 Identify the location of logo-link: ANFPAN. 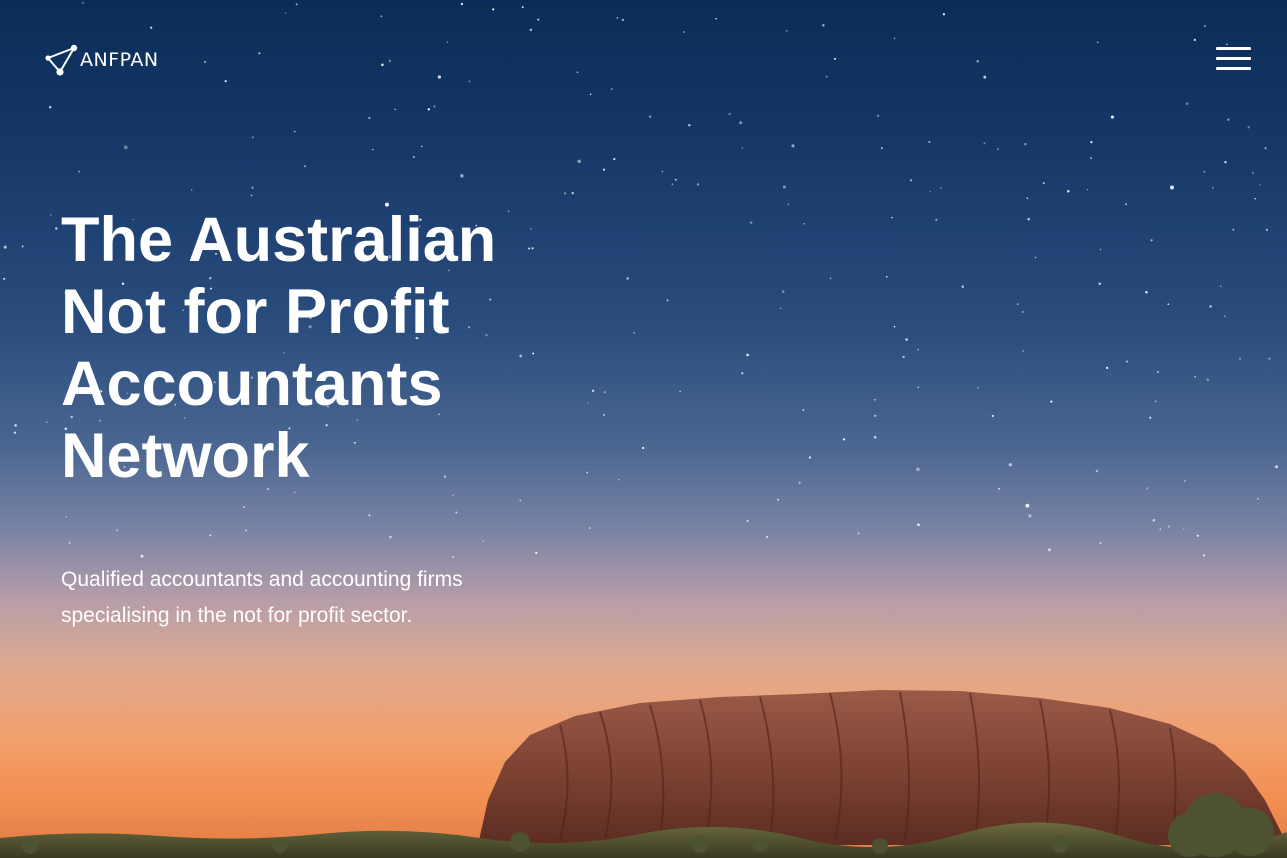
(101, 60).